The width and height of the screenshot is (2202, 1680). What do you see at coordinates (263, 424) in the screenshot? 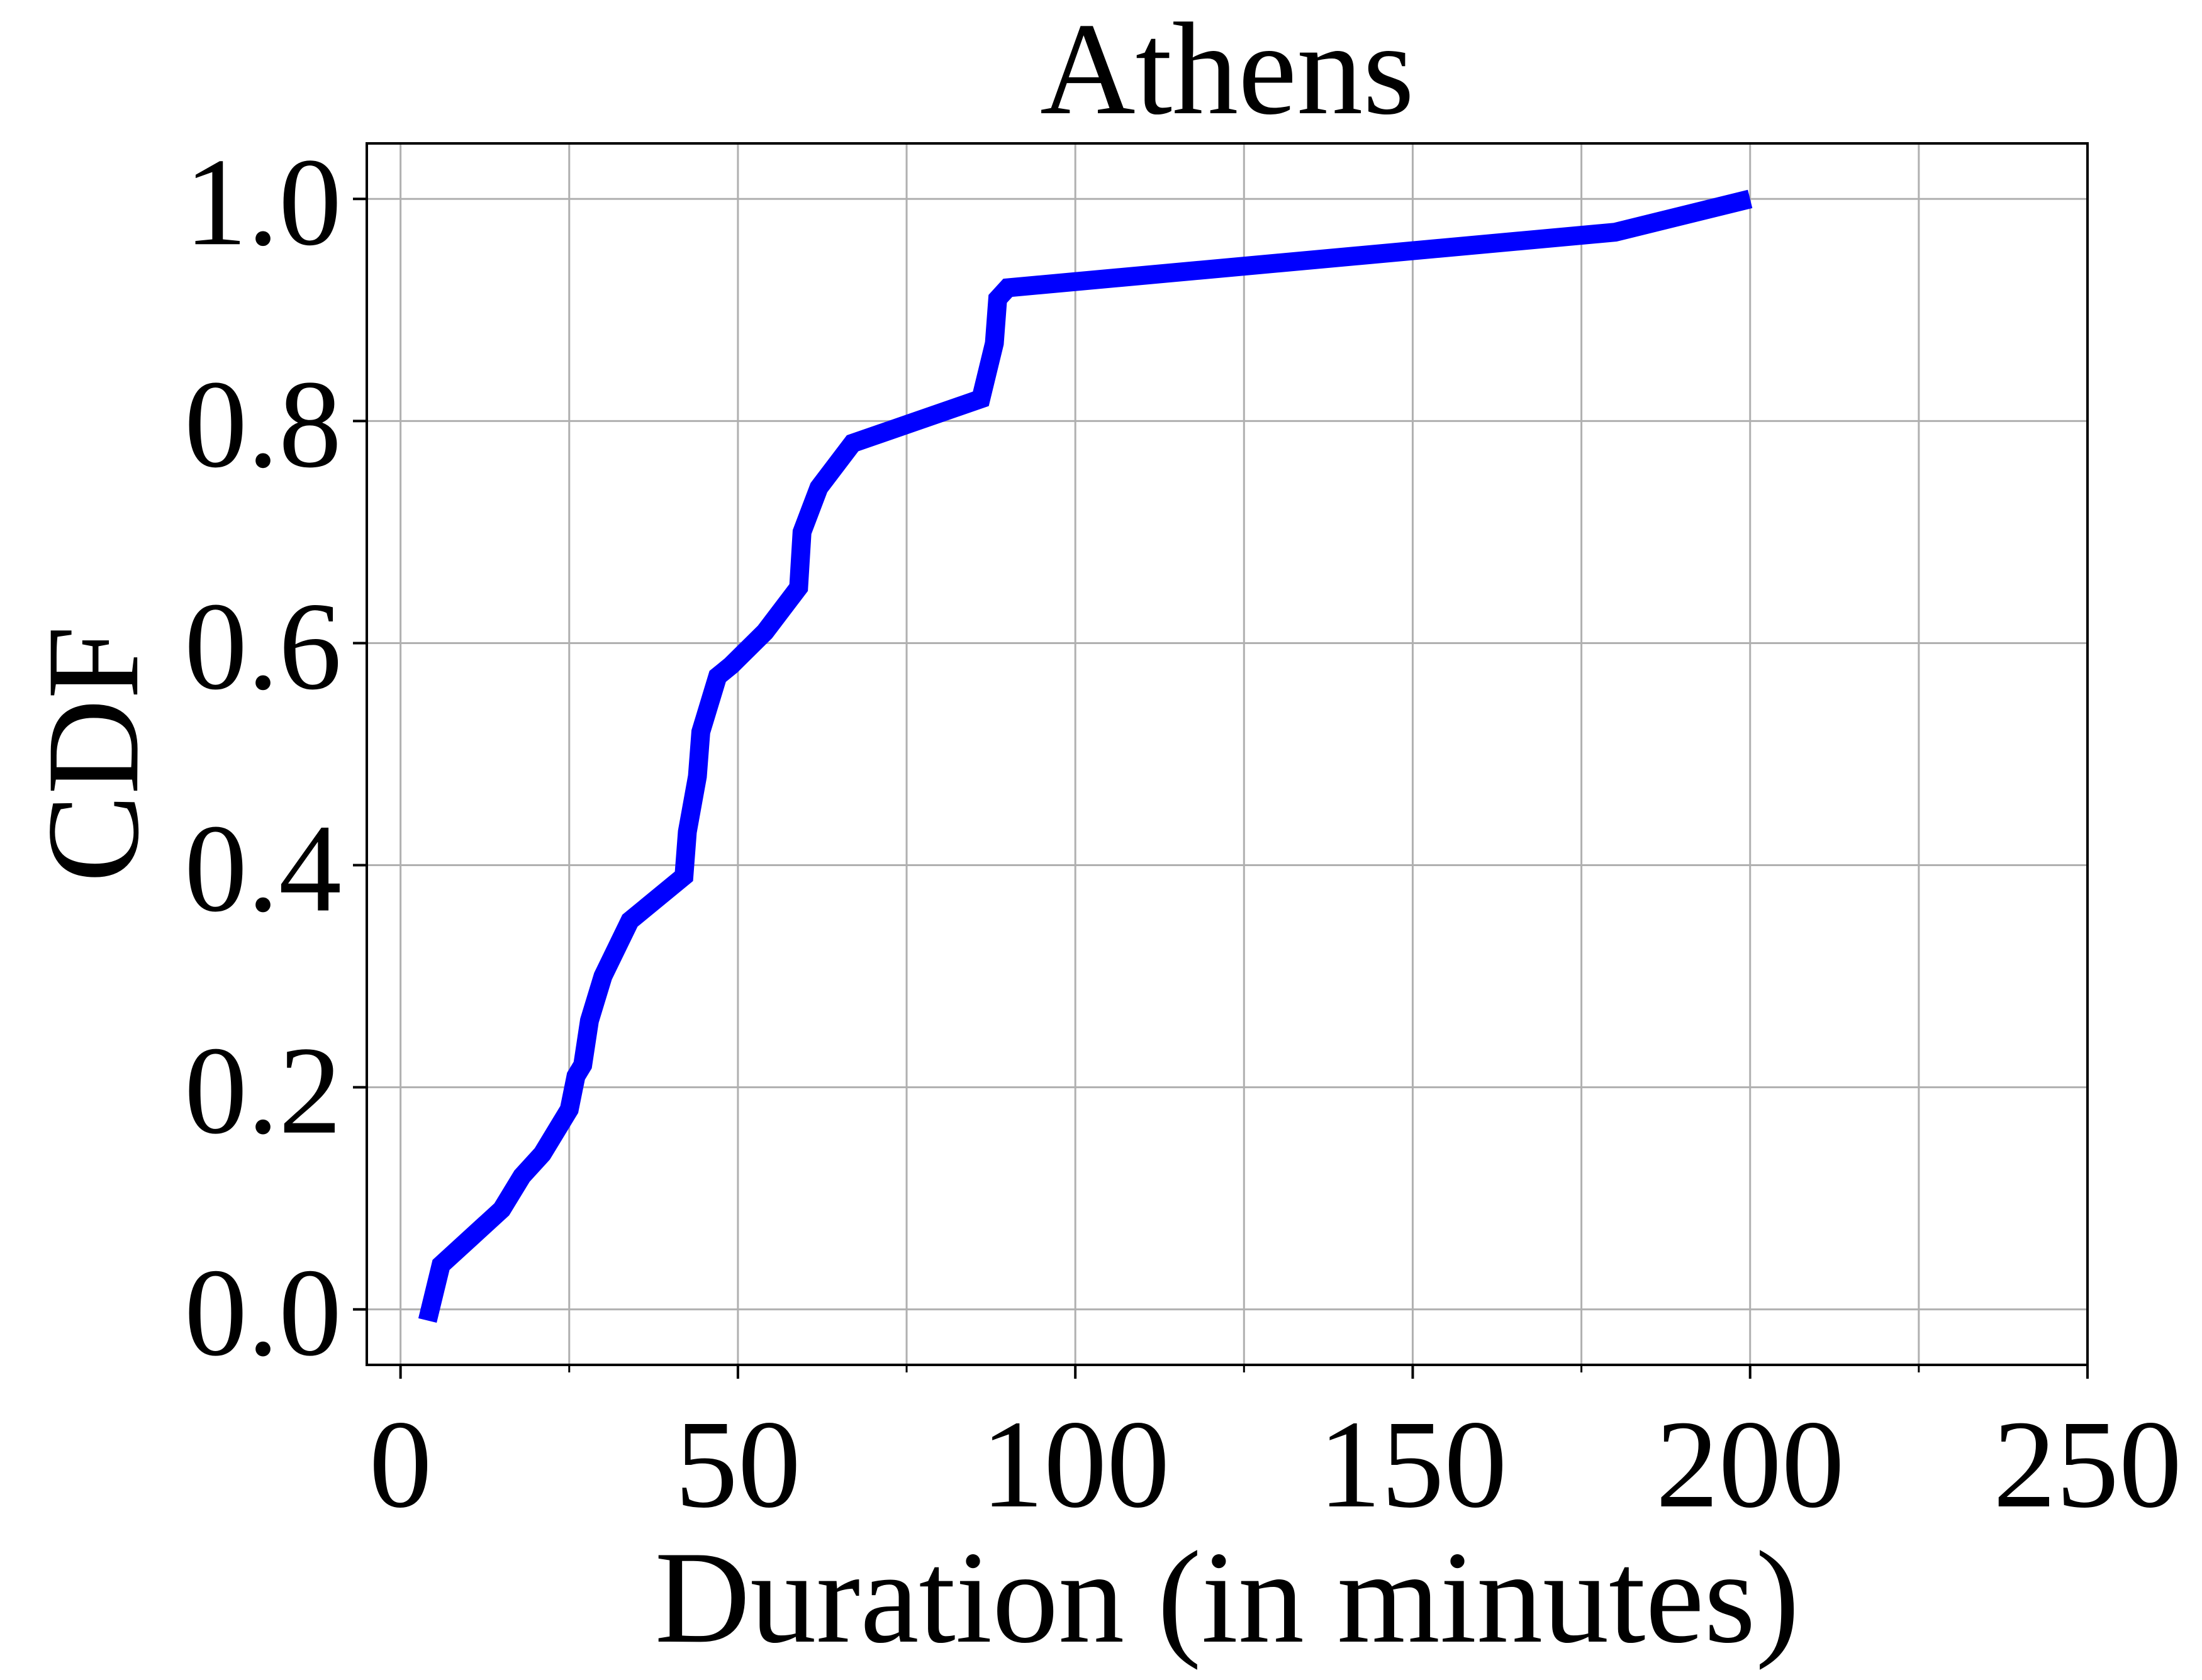
I see `y-tick-label: 0.8` at bounding box center [263, 424].